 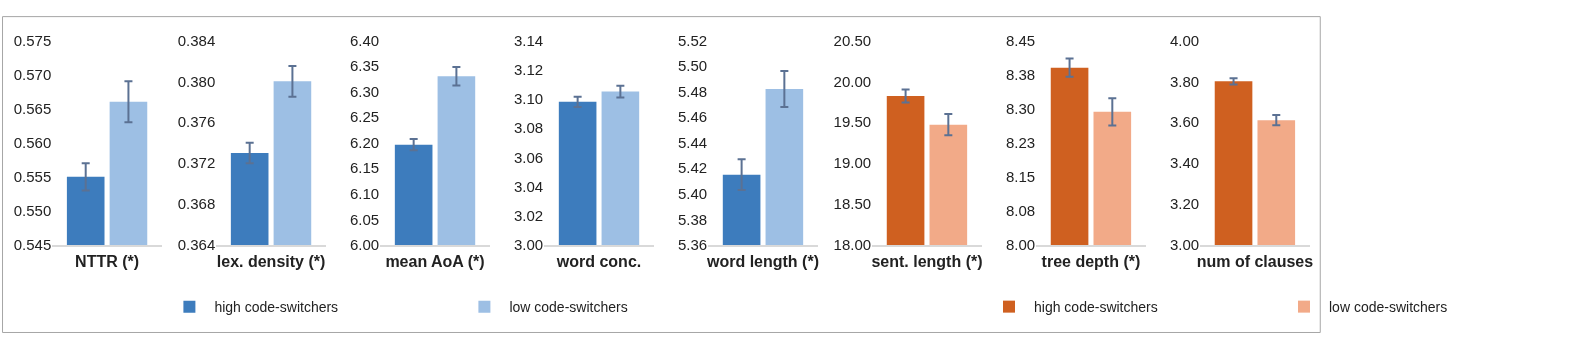 What do you see at coordinates (32, 142) in the screenshot?
I see `y-tick-label: 0.560` at bounding box center [32, 142].